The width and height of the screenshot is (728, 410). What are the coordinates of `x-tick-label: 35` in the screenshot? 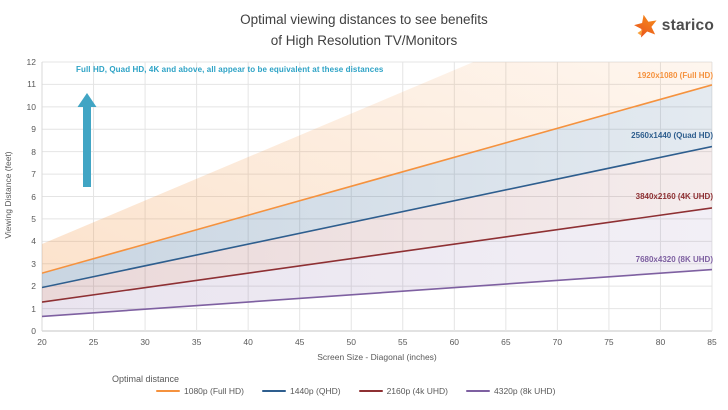 It's located at (196, 342).